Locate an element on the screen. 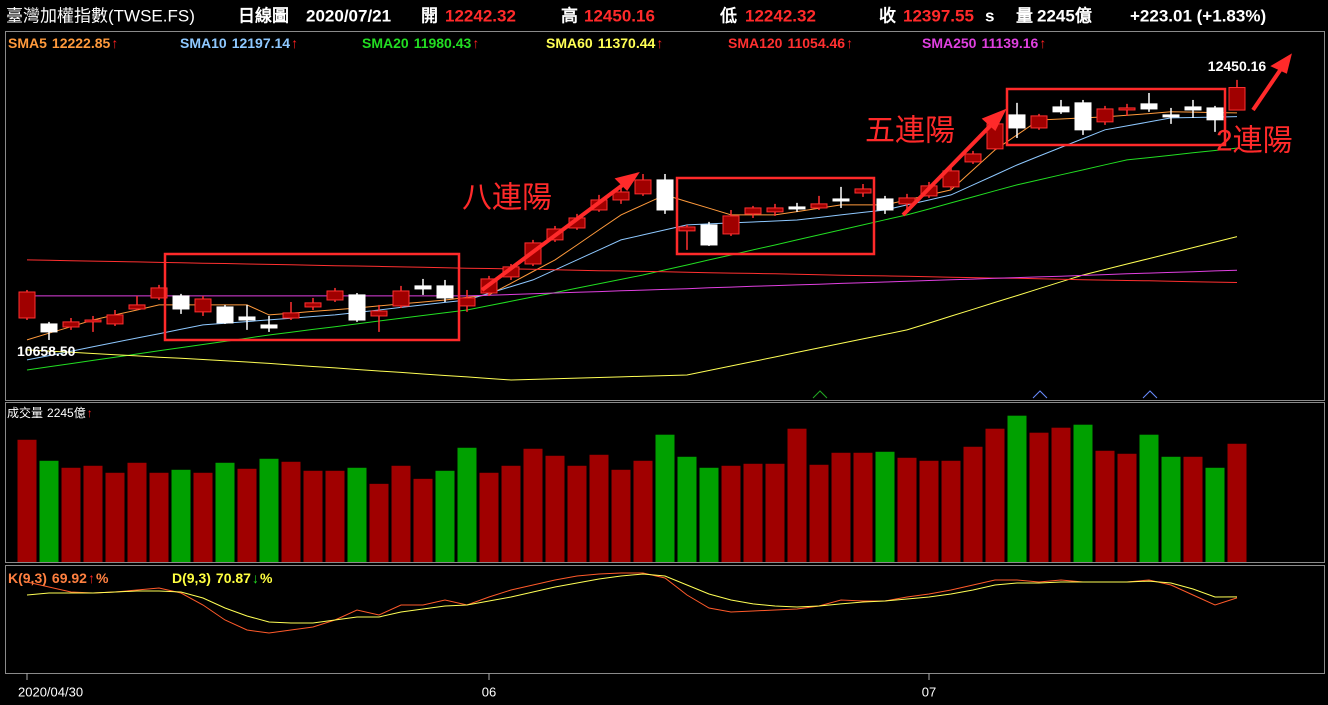 The width and height of the screenshot is (1328, 705). close-suffix: s is located at coordinates (989, 16).